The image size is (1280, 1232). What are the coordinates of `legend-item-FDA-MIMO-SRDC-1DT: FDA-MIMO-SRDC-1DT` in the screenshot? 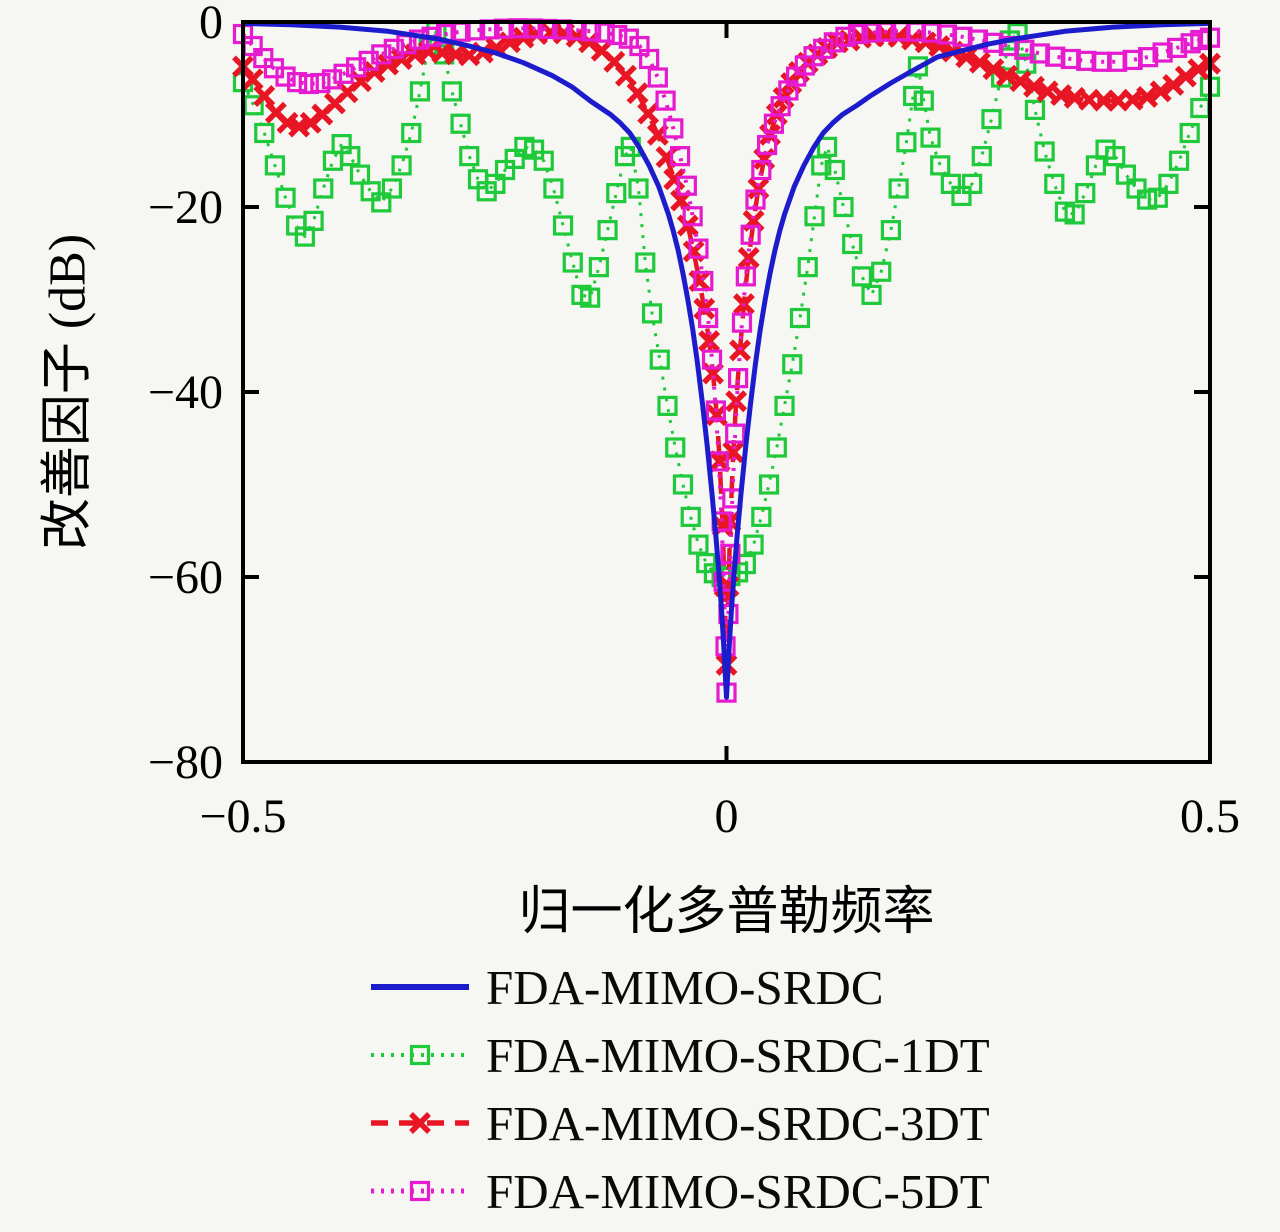 It's located at (679, 1055).